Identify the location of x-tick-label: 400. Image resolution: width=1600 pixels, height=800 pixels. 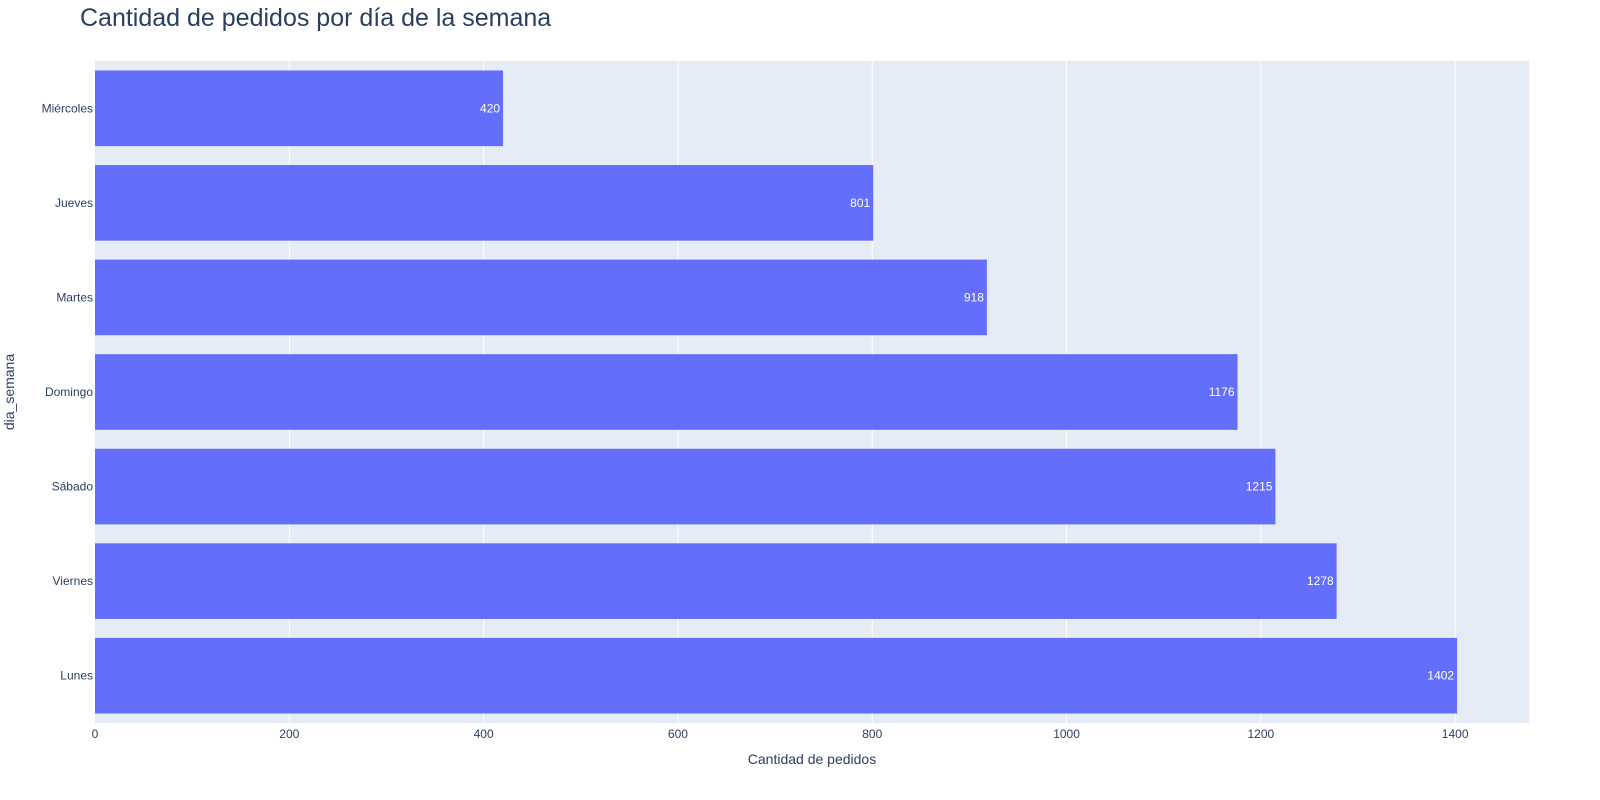
(484, 734).